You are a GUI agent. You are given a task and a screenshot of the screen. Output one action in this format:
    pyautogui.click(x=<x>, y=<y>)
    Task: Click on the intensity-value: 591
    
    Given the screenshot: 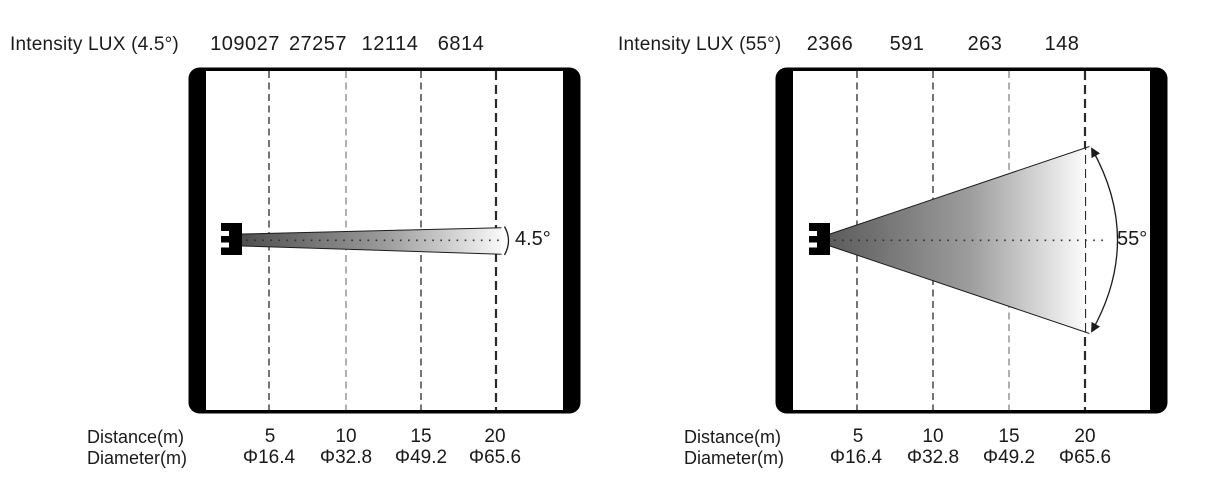 What is the action you would take?
    pyautogui.click(x=907, y=44)
    